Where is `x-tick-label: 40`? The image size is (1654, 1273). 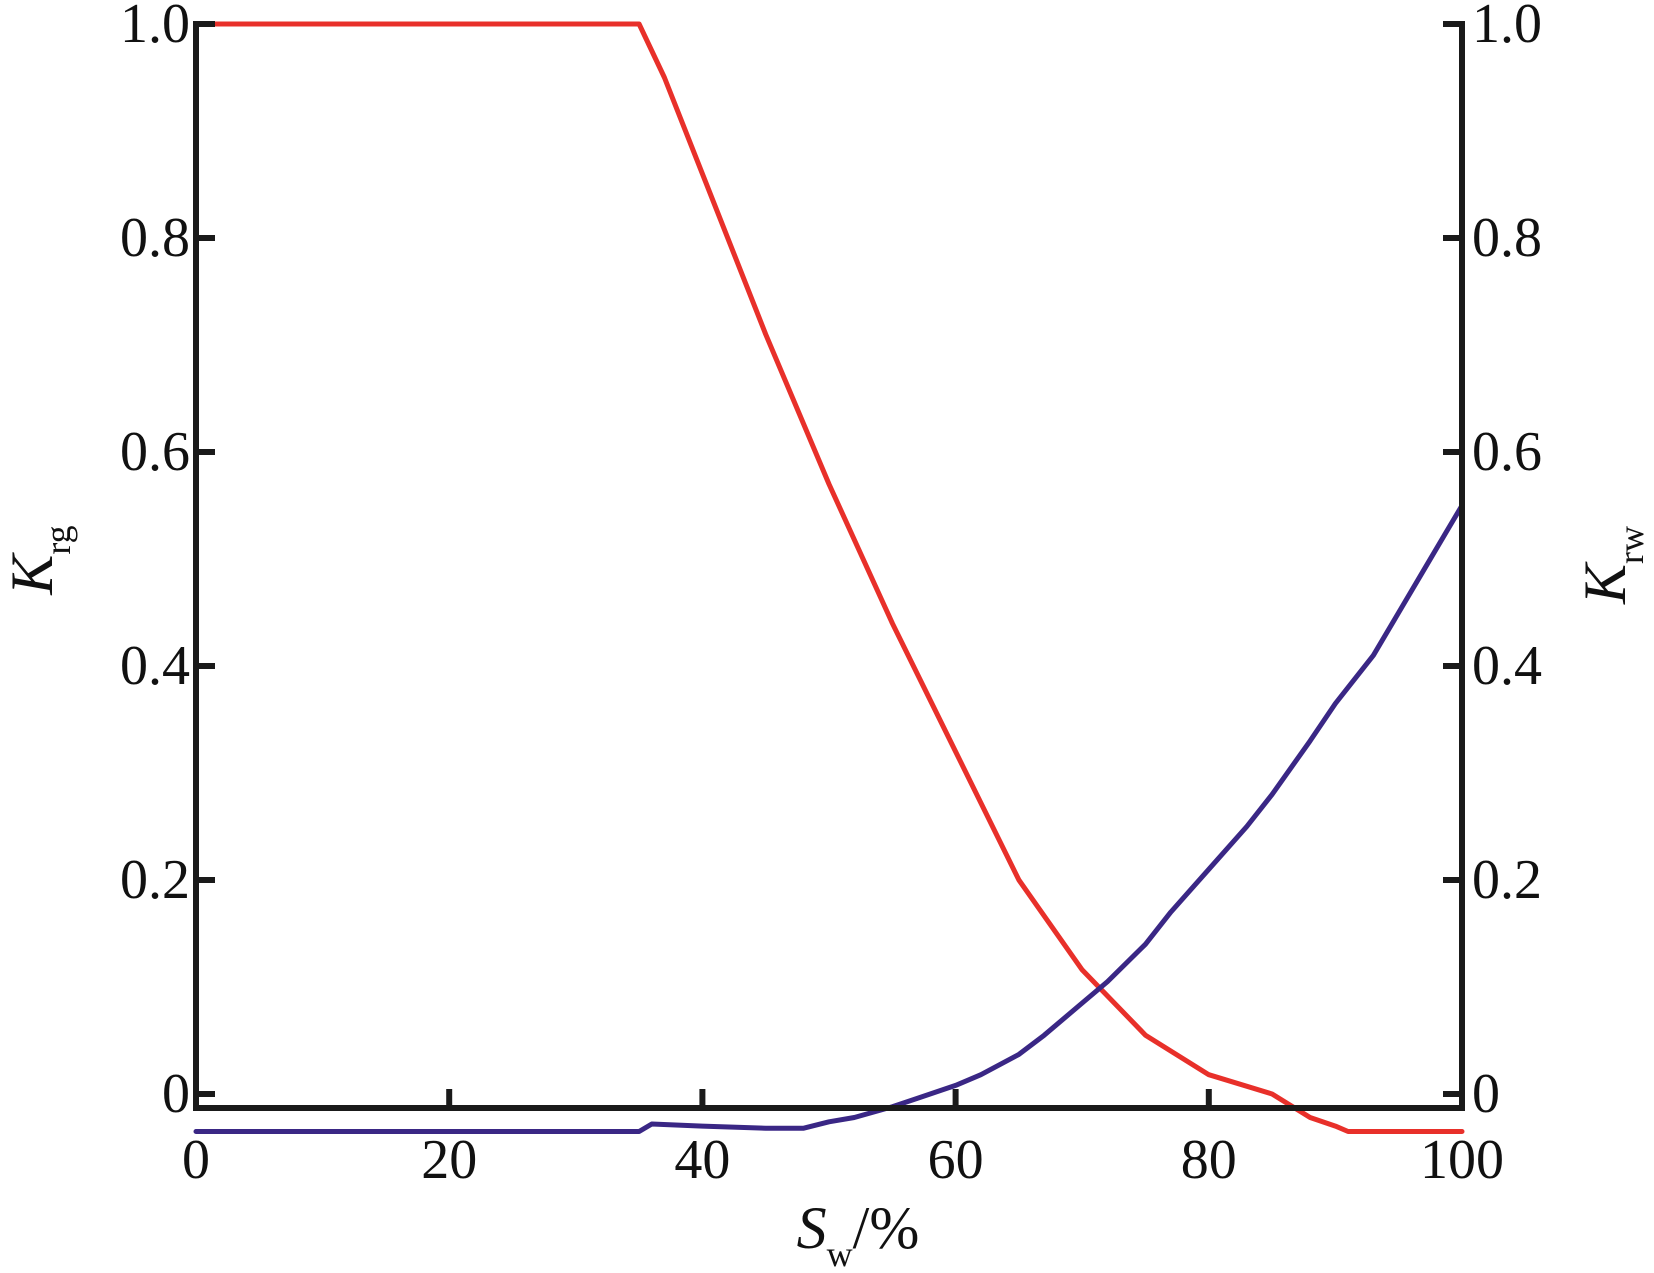 x-tick-label: 40 is located at coordinates (702, 1160).